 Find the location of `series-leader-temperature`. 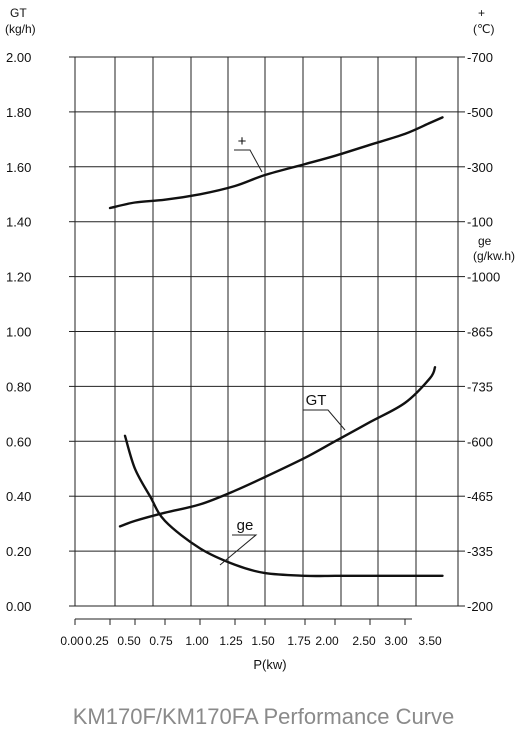

series-leader-temperature is located at coordinates (248, 161).